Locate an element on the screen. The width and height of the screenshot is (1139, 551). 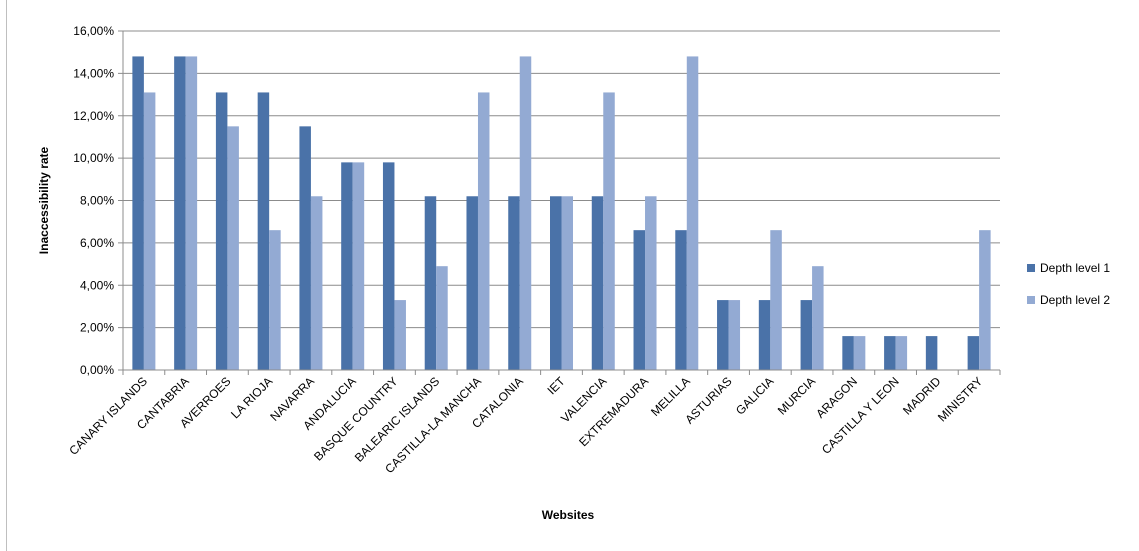
left-border-line is located at coordinates (6, 275).